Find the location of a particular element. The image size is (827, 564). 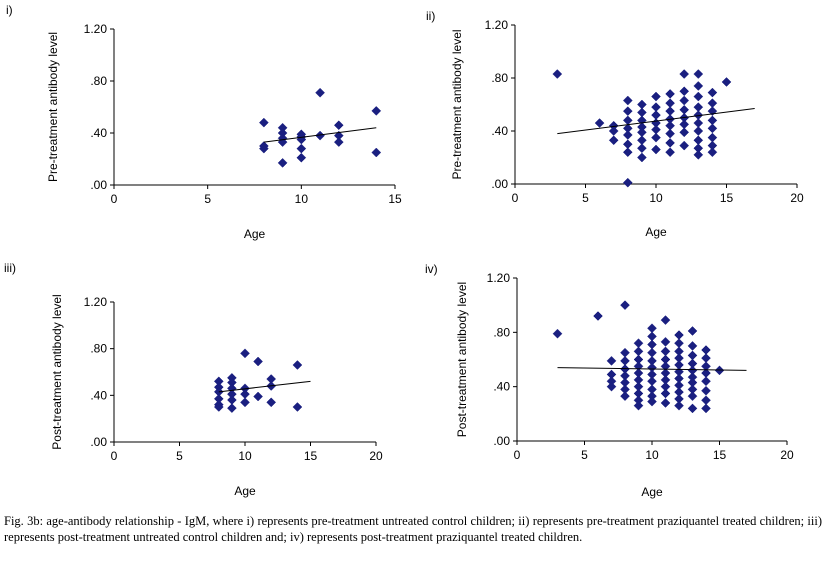

y-tick-label: .00 is located at coordinates (501, 441).